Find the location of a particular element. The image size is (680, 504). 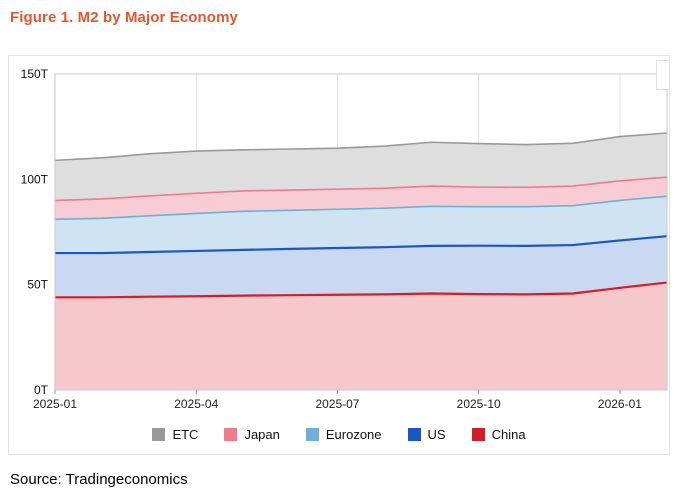

figure-title: Figure 1. M2 by Major Economy is located at coordinates (124, 17).